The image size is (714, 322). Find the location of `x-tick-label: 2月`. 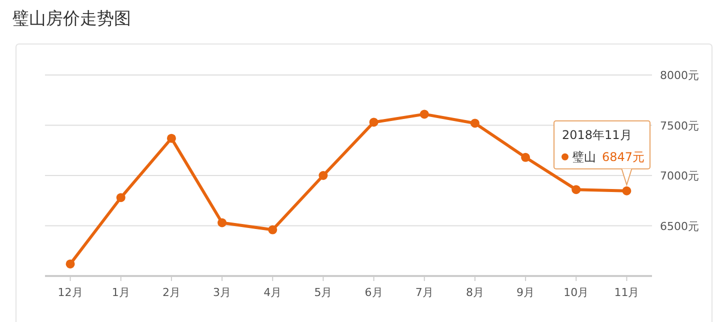

x-tick-label: 2月 is located at coordinates (171, 292).